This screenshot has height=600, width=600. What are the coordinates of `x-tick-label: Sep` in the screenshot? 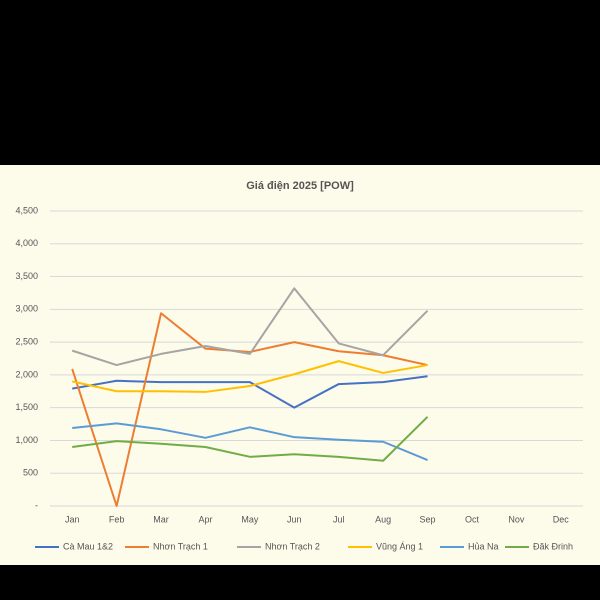 It's located at (428, 519).